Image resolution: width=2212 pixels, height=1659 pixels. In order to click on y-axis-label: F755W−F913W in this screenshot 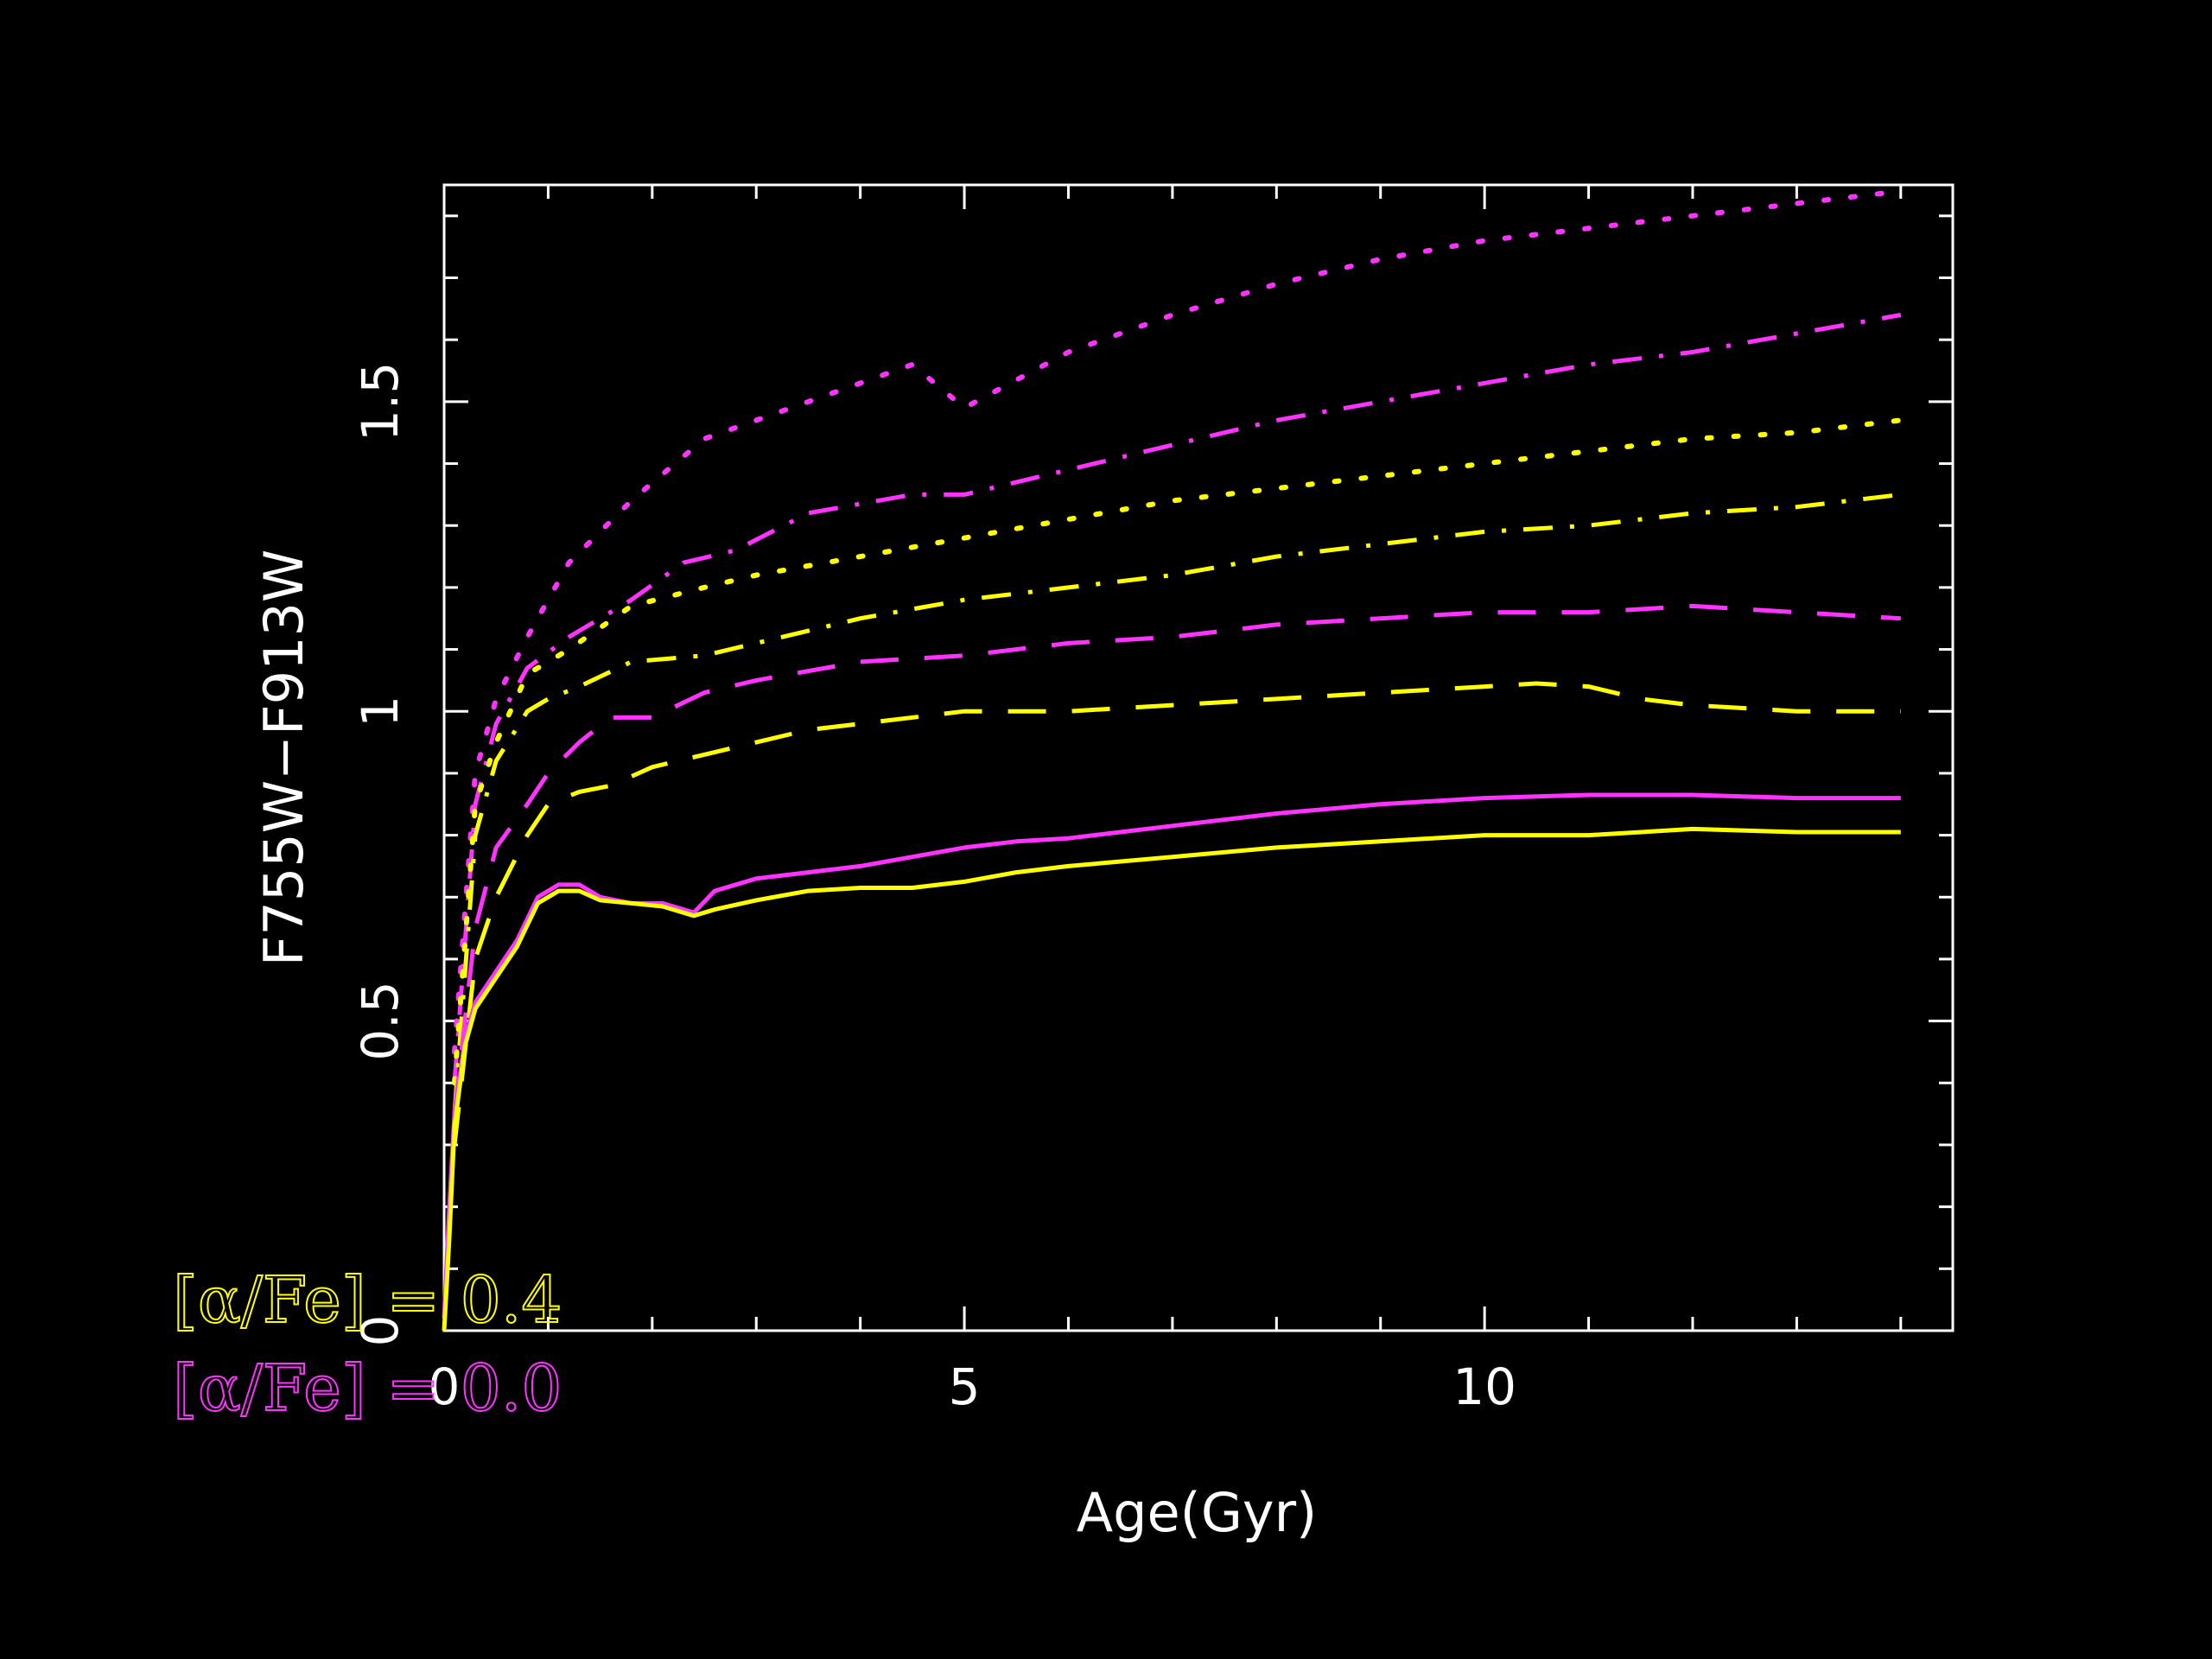, I will do `click(283, 758)`.